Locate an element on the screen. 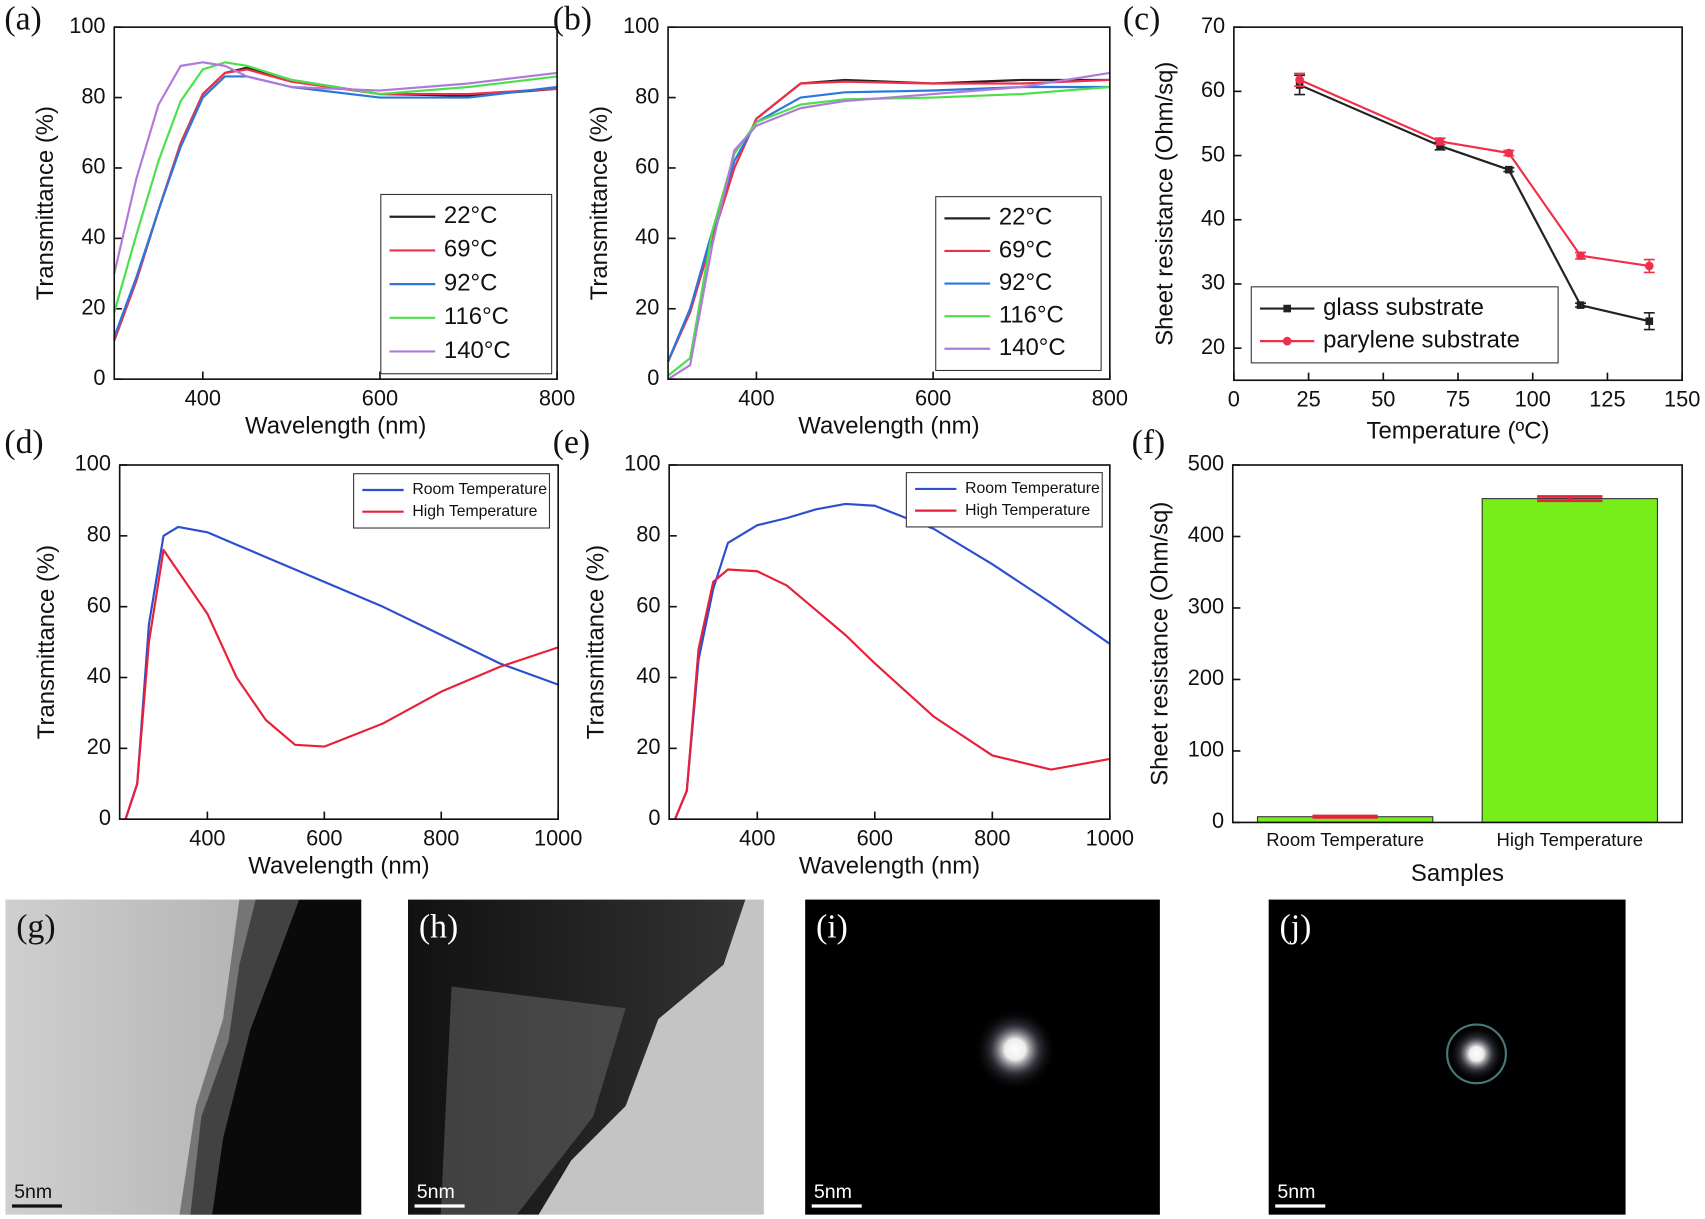 The image size is (1705, 1219). panel-label: (d) is located at coordinates (23, 442).